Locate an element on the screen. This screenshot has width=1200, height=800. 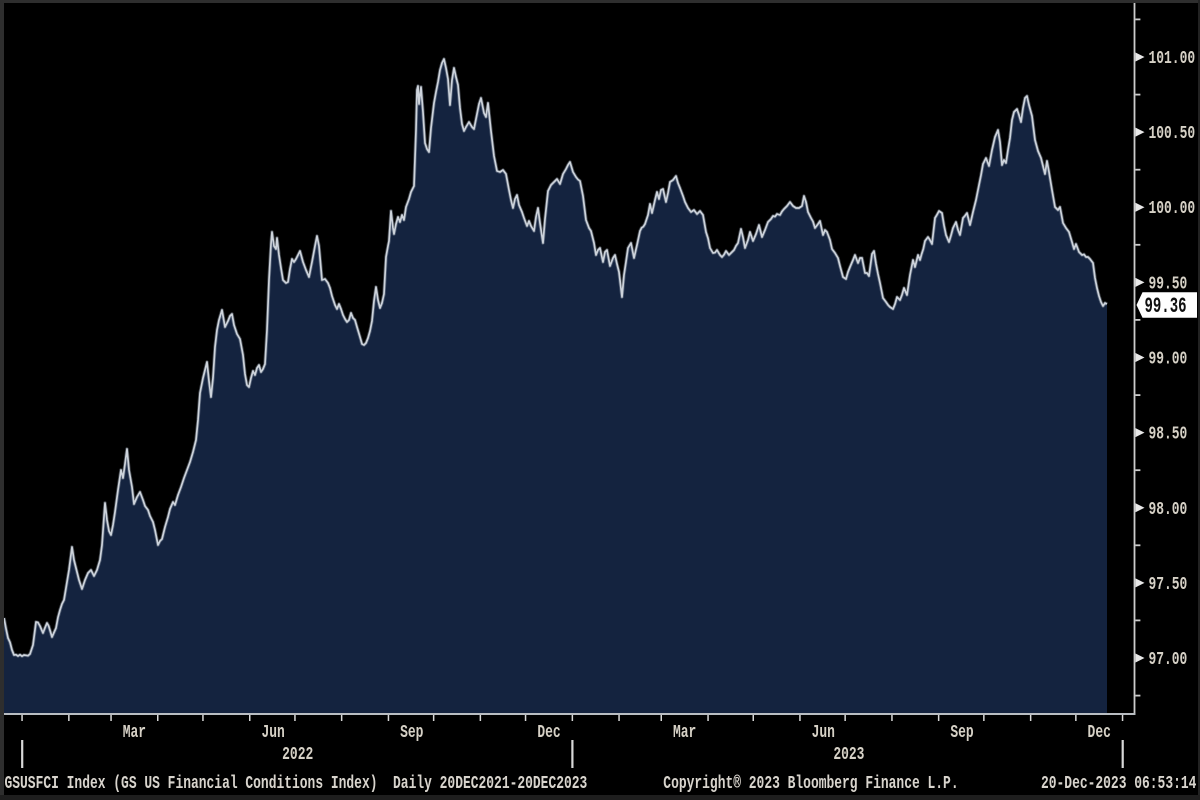
svg-text: 98.00 is located at coordinates (1168, 510).